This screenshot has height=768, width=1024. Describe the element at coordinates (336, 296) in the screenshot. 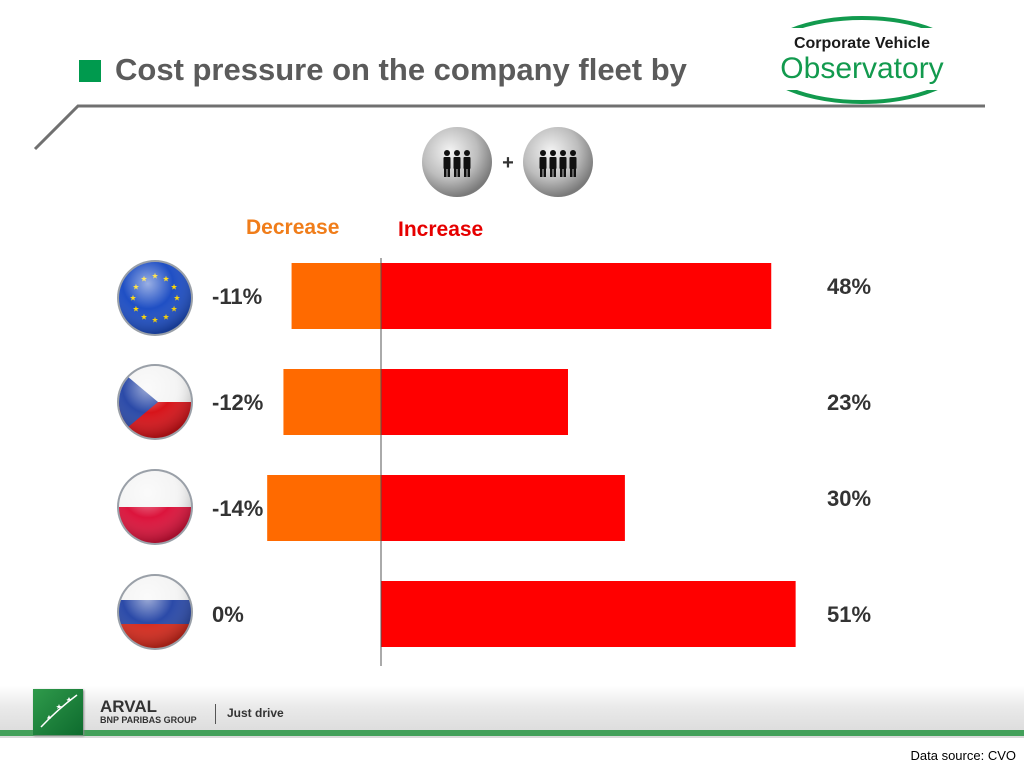

I see `bar-decrease-eu` at that location.